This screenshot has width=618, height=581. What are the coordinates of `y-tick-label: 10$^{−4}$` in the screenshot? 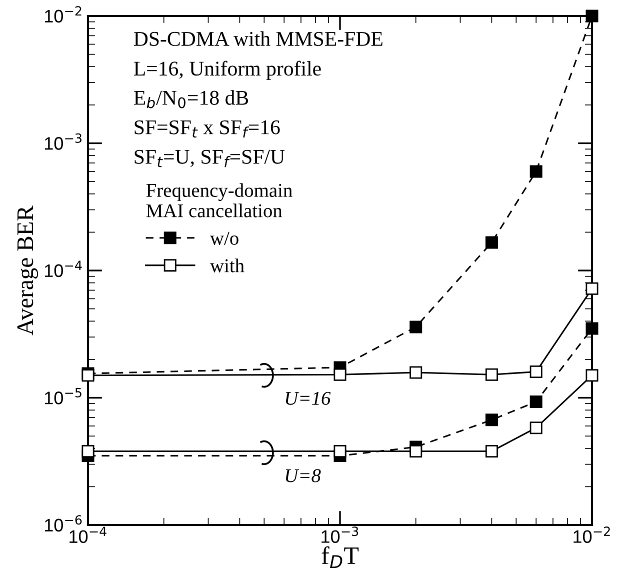 It's located at (63, 269).